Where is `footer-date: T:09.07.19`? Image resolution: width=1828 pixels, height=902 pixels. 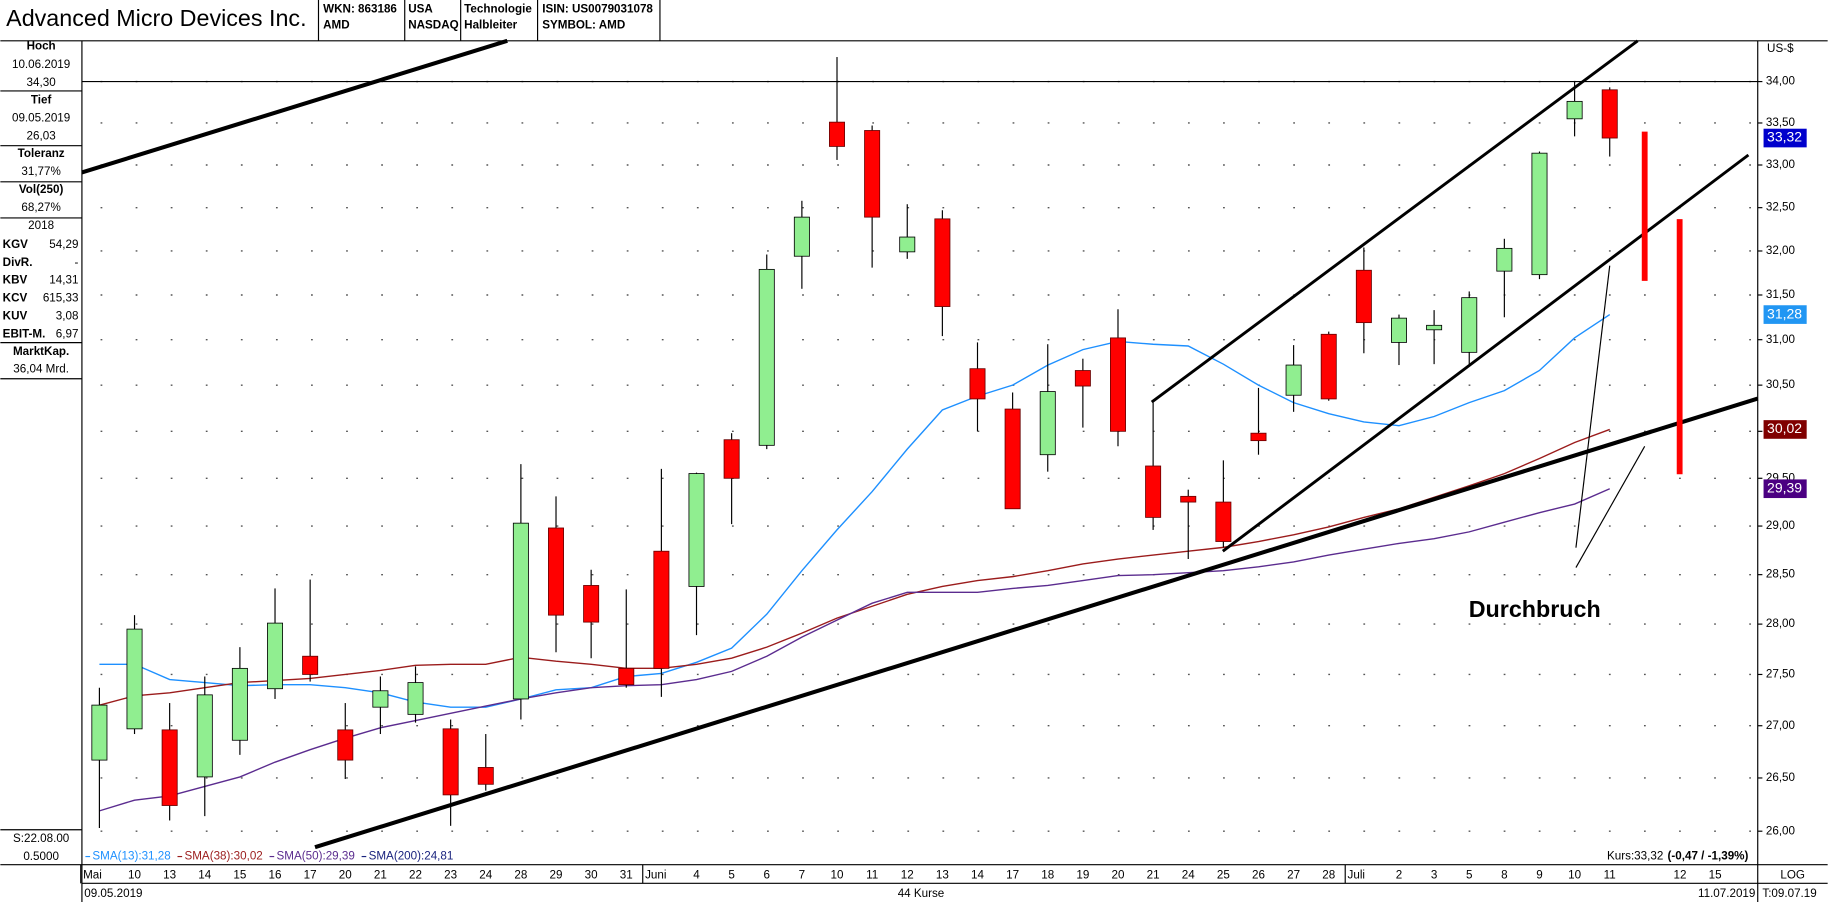 footer-date: T:09.07.19 is located at coordinates (1789, 893).